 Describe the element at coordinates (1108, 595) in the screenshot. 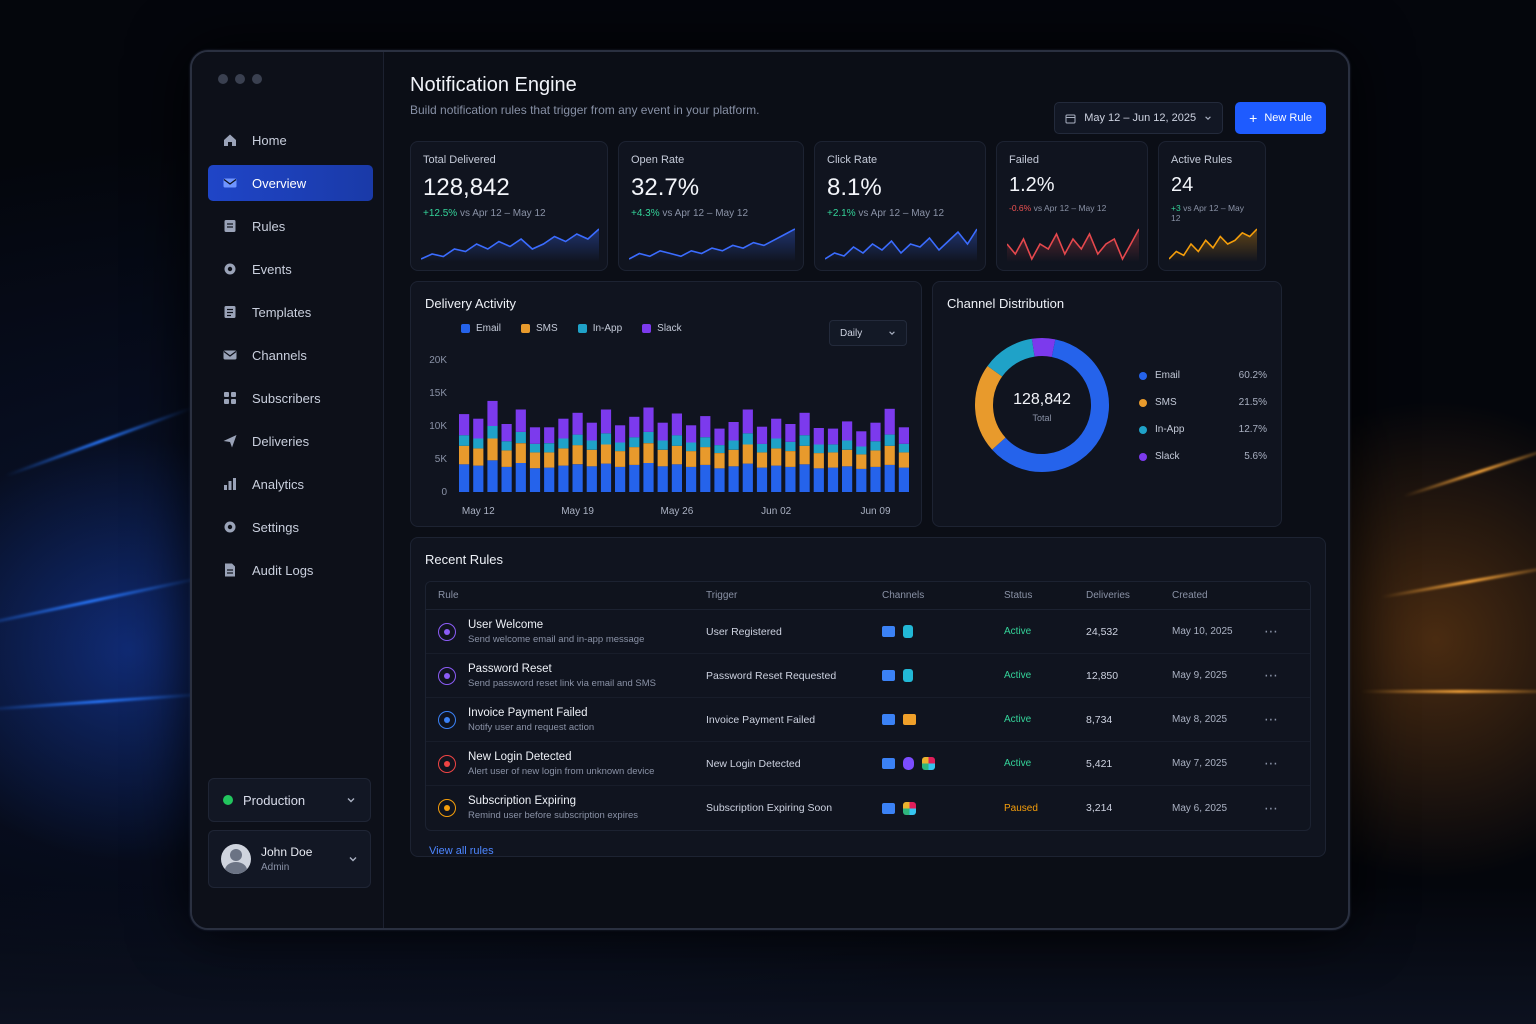

I see `column-header-deliveries: Deliveries` at that location.